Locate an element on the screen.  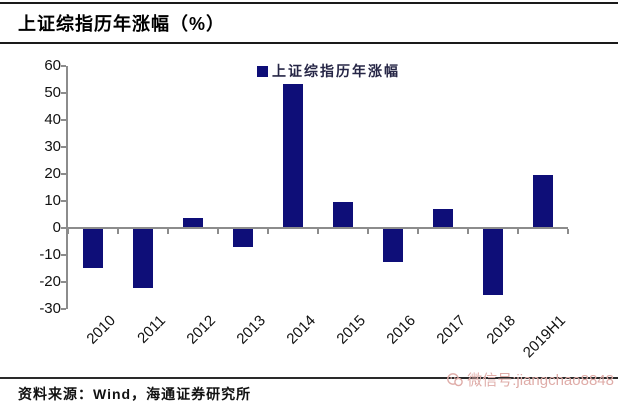
bar-2017 is located at coordinates (443, 218).